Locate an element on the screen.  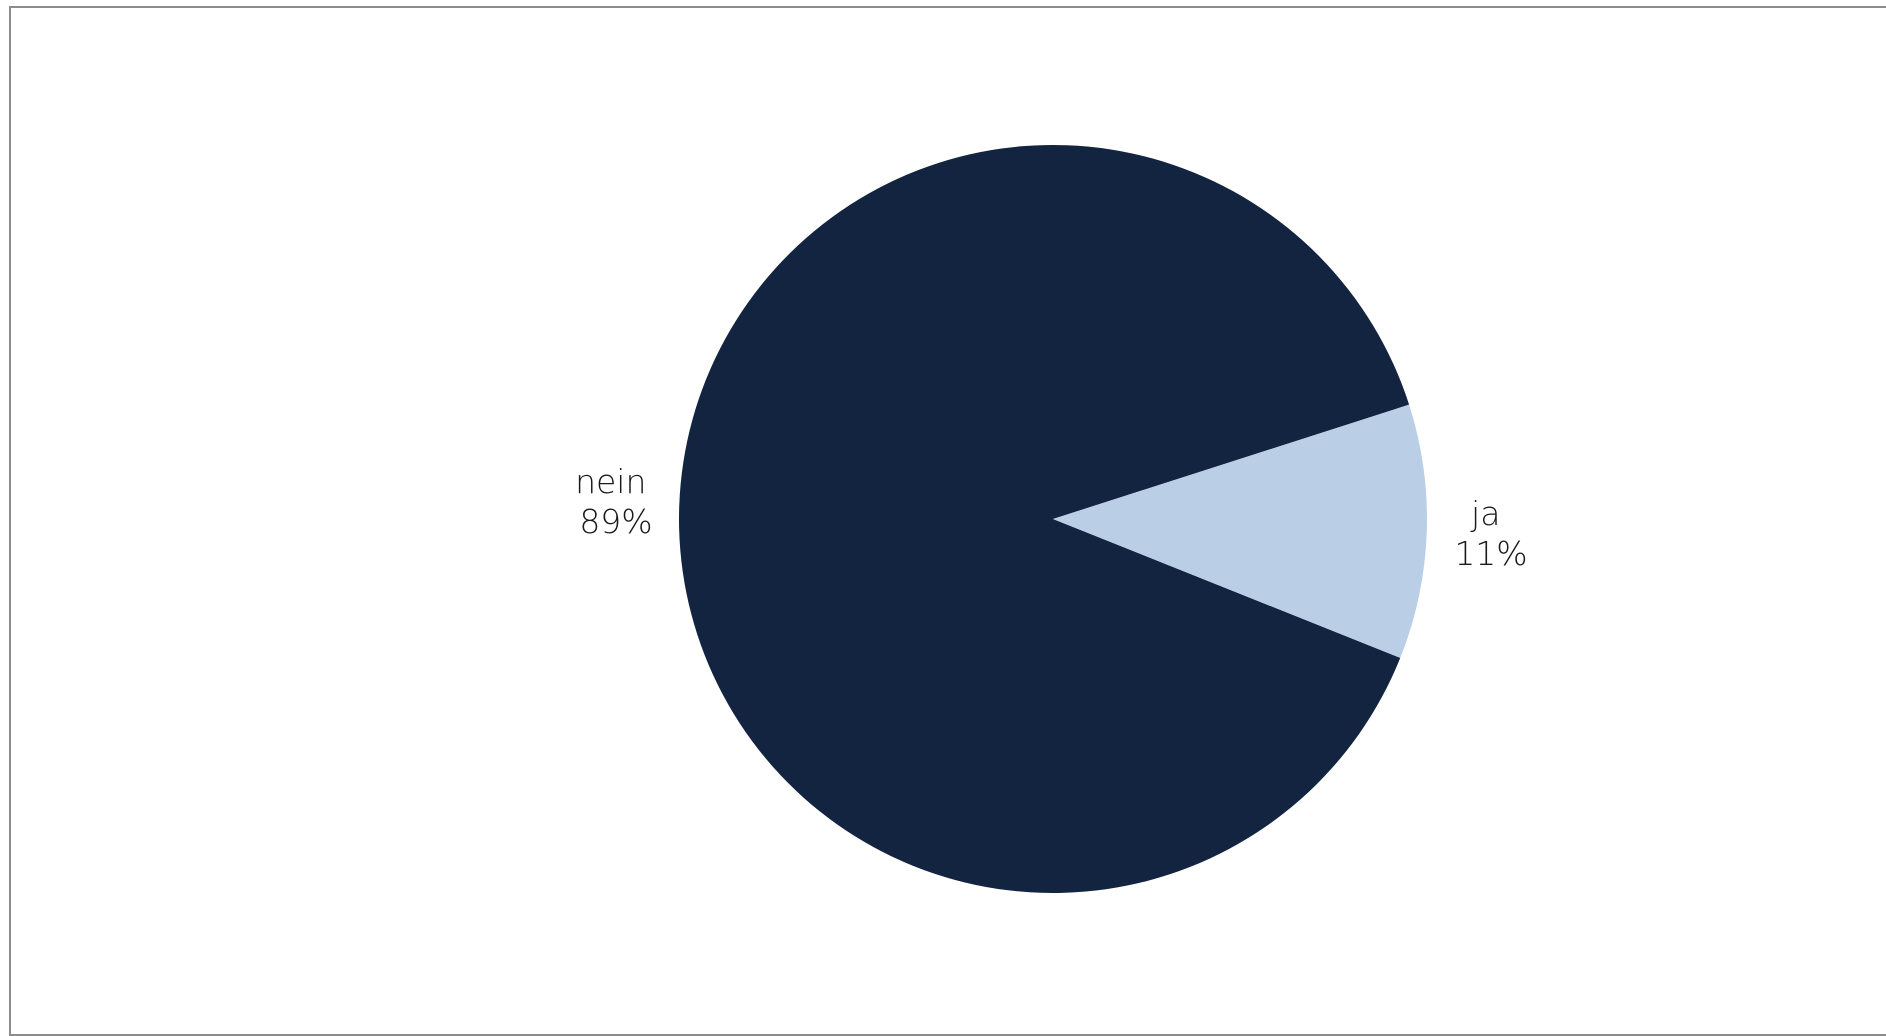
slice-category-ja: ja is located at coordinates (1485, 513).